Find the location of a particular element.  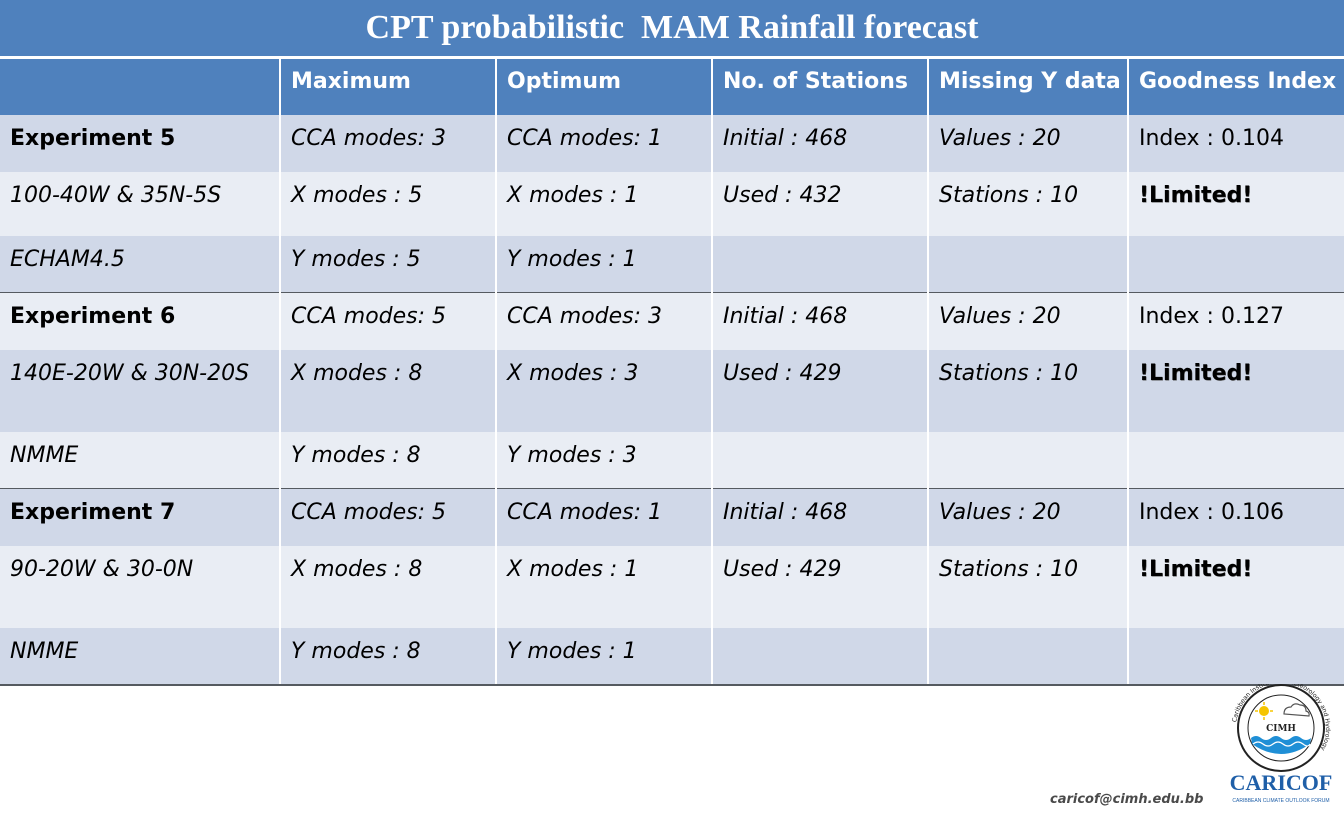

logo-caricof-tagline: CARIBBEAN CLIMATE OUTLOOK FORUM is located at coordinates (1280, 801).